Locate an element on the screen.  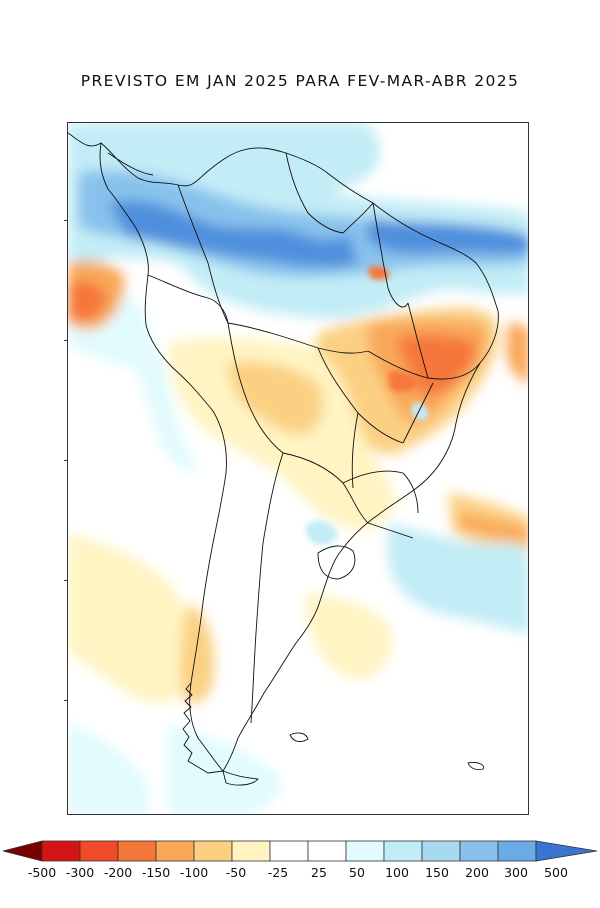
colorbar-label: 50 is located at coordinates (357, 872).